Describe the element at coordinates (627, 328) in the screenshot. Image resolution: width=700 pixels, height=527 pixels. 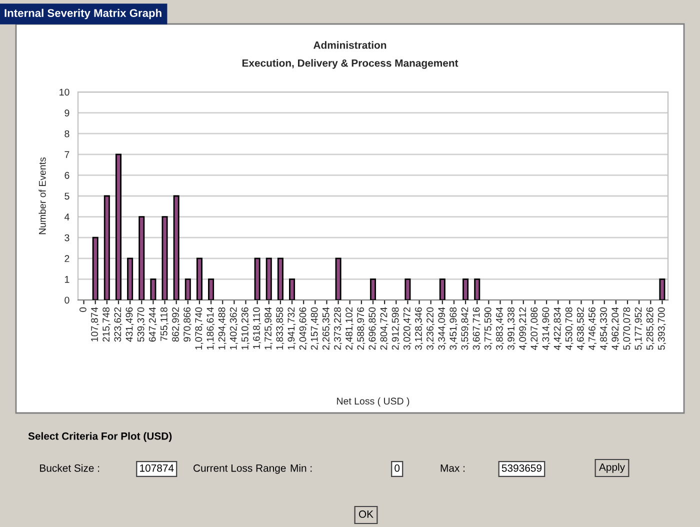
I see `x-tick-label: 5,070,078` at that location.